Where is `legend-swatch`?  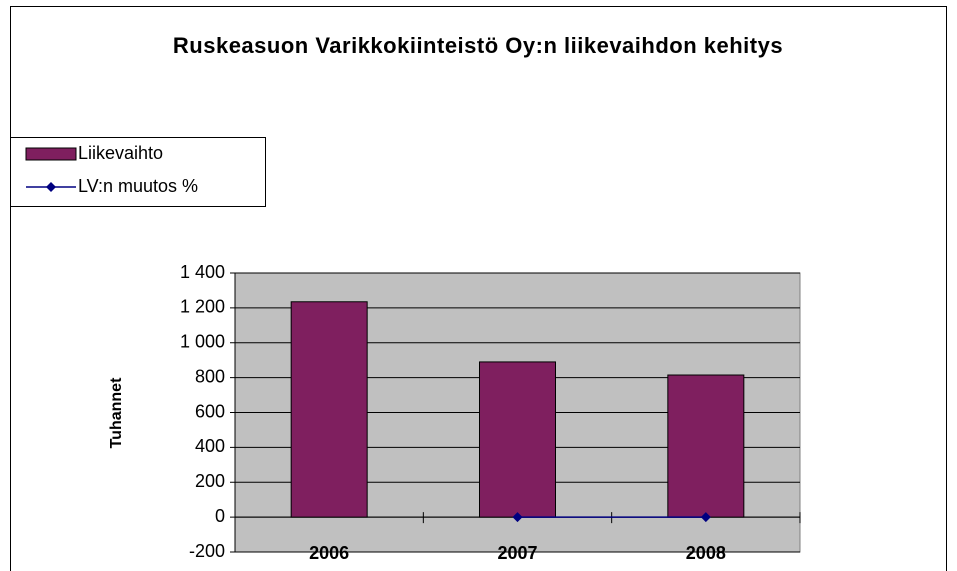
legend-swatch is located at coordinates (51, 154).